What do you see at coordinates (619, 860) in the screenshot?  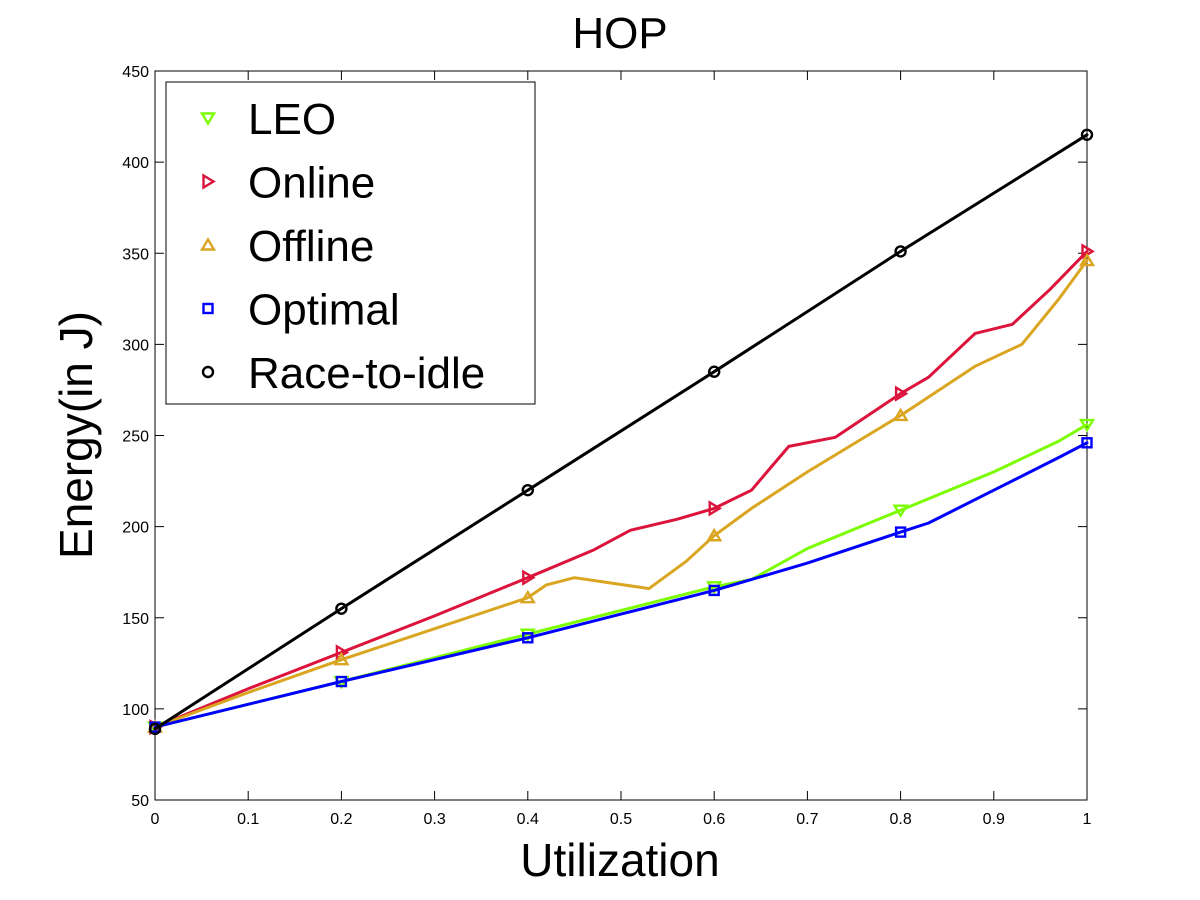 I see `x-axis-title: Utilization` at bounding box center [619, 860].